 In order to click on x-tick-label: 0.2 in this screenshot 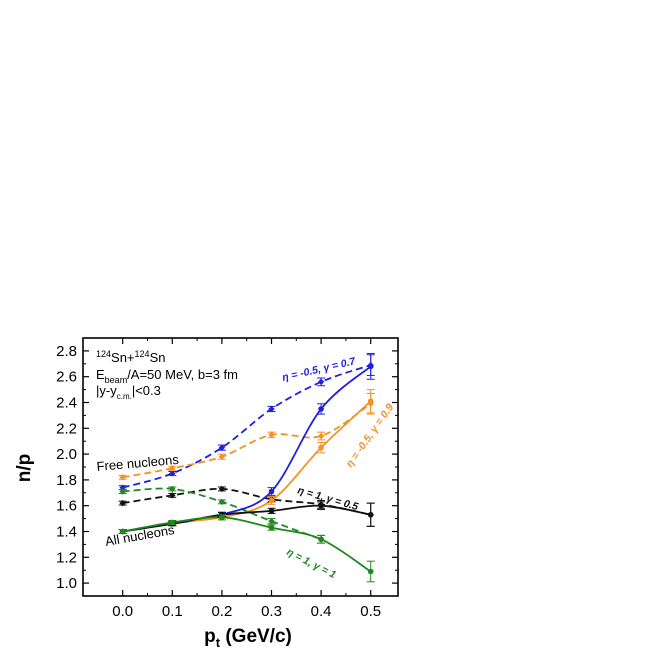, I will do `click(221, 611)`.